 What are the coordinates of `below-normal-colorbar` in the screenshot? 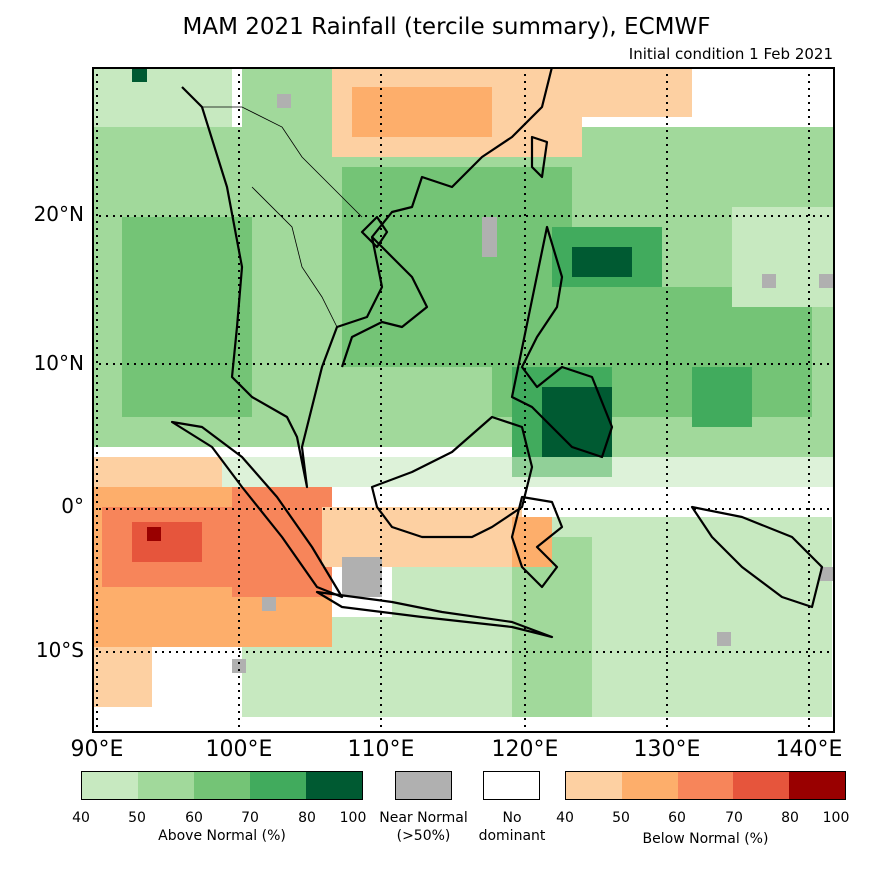 It's located at (705, 785).